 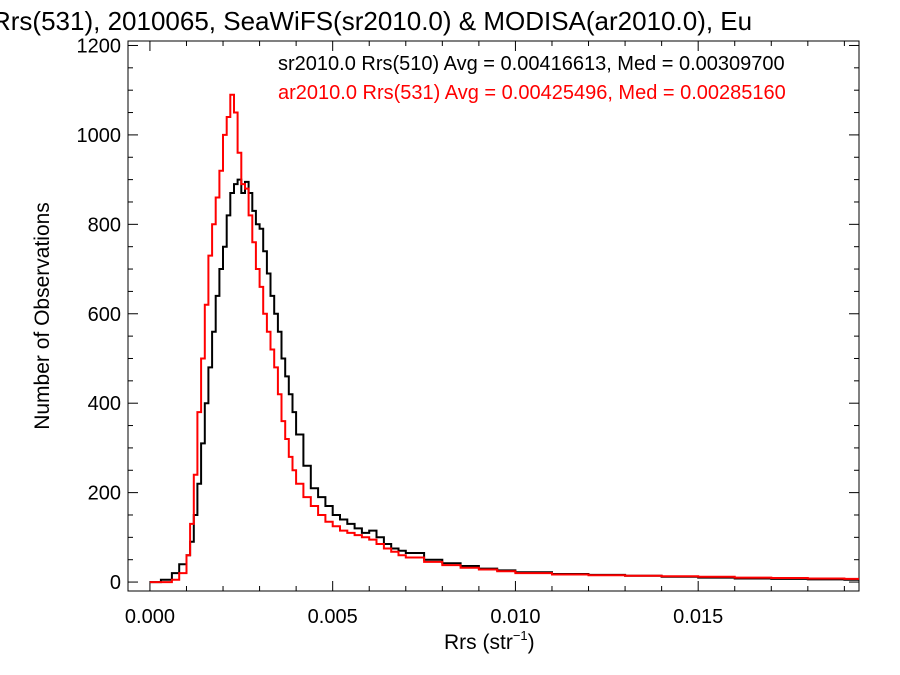 I want to click on x-axis-label: Rrs (str−1), so click(x=489, y=641).